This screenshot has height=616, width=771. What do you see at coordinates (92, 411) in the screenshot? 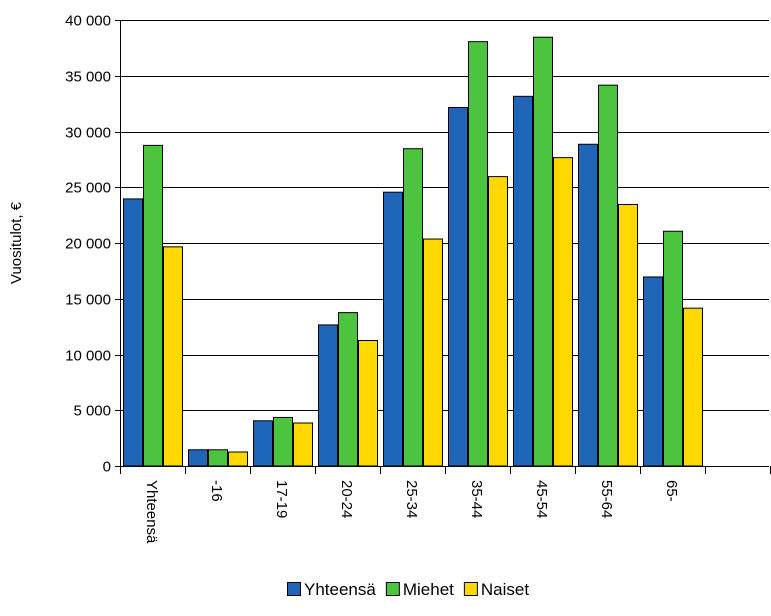
I see `y-tick-label: 5 000` at bounding box center [92, 411].